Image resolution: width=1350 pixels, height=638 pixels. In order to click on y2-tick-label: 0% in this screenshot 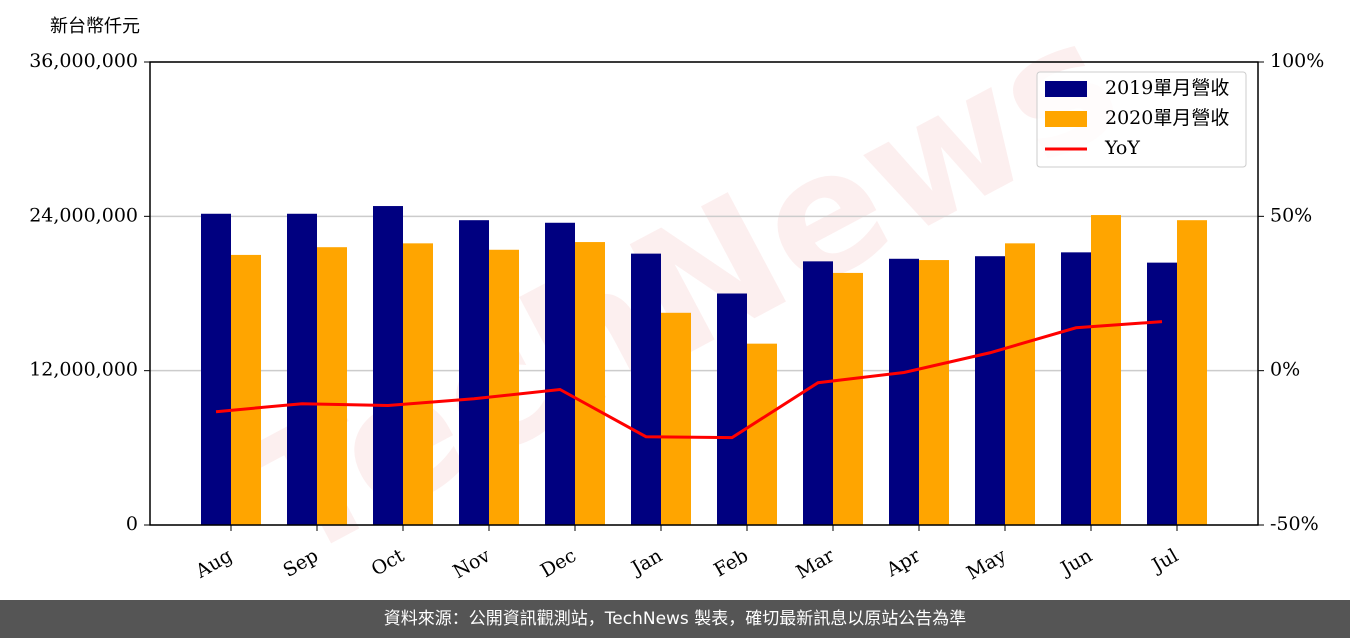, I will do `click(1285, 370)`.